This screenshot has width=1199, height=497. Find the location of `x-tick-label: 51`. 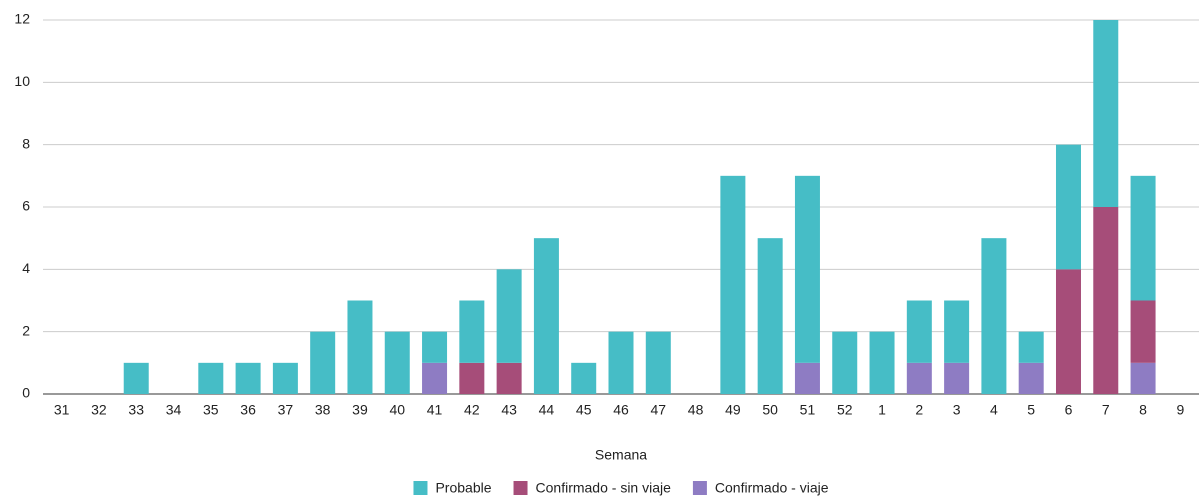

x-tick-label: 51 is located at coordinates (808, 410).